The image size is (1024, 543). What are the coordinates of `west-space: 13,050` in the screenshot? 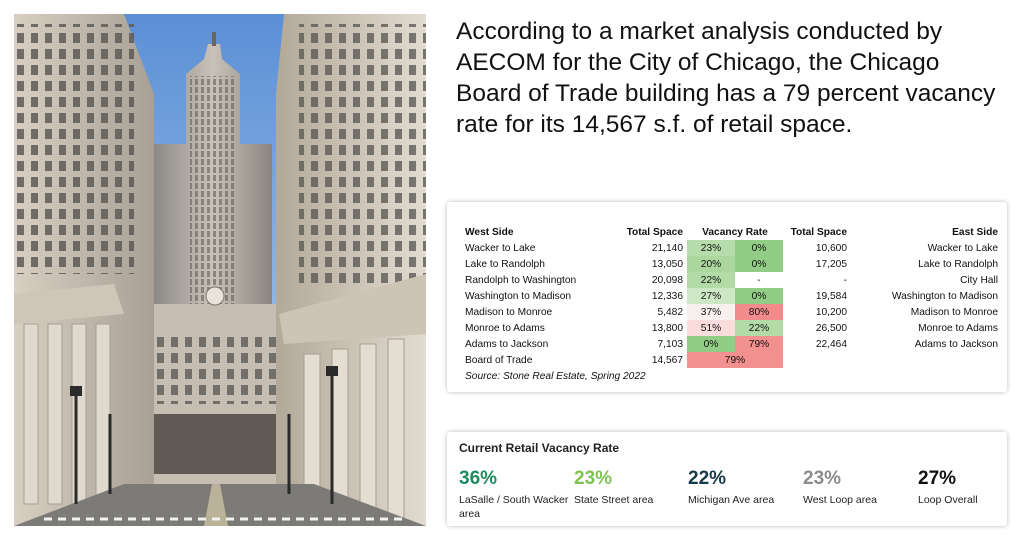 It's located at (667, 264).